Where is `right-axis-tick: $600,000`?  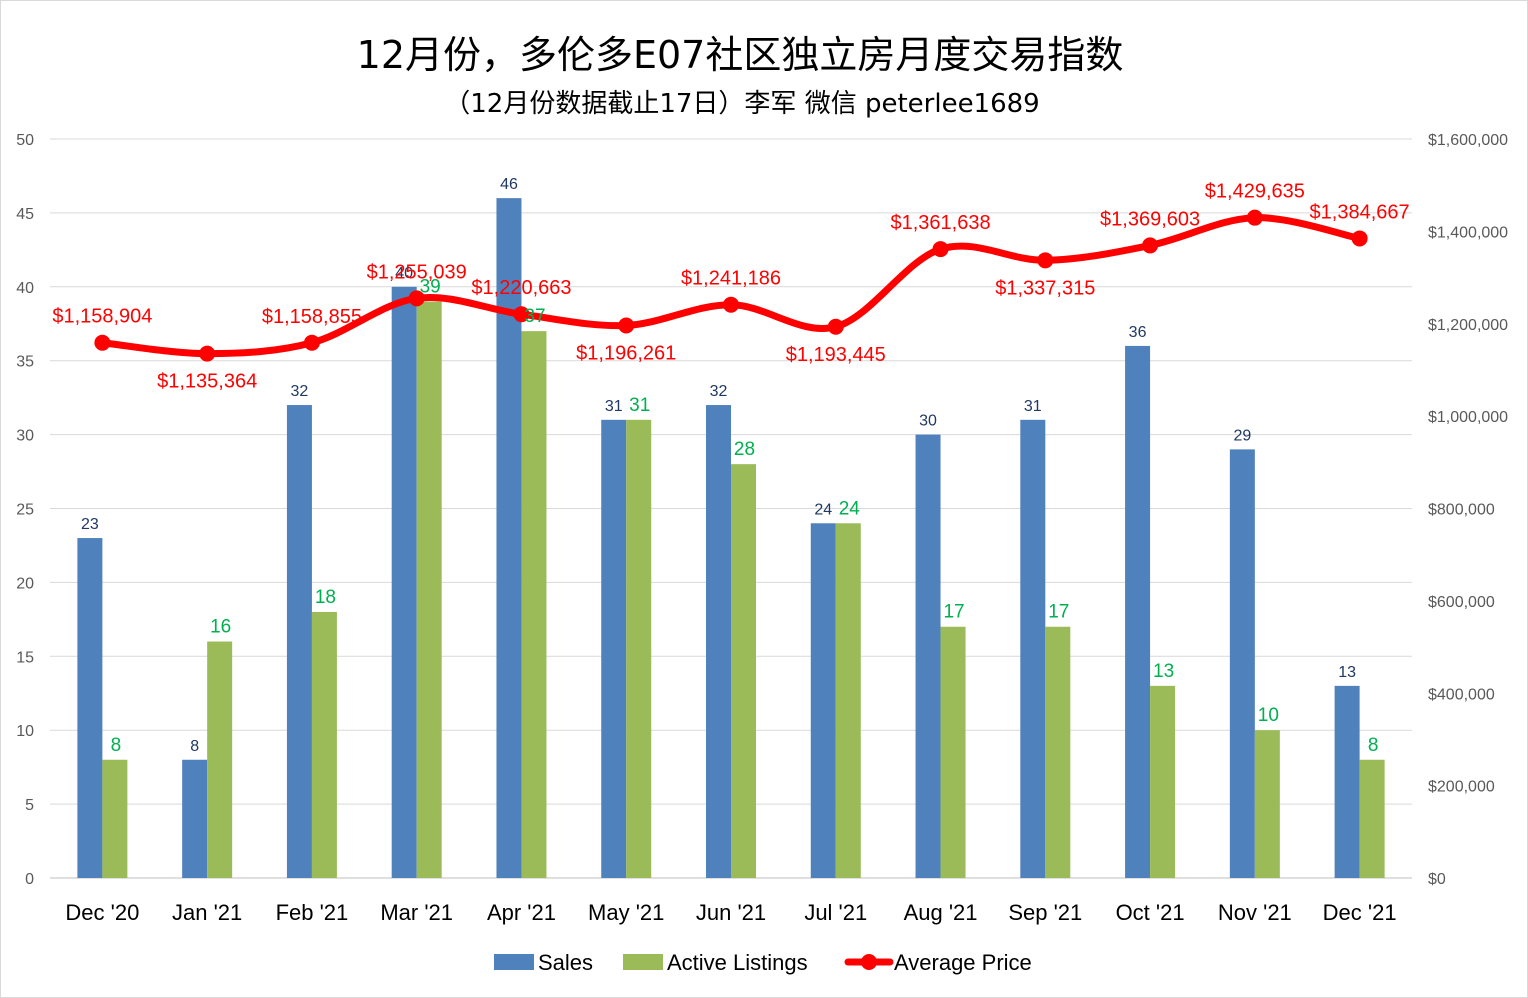
right-axis-tick: $600,000 is located at coordinates (1461, 602).